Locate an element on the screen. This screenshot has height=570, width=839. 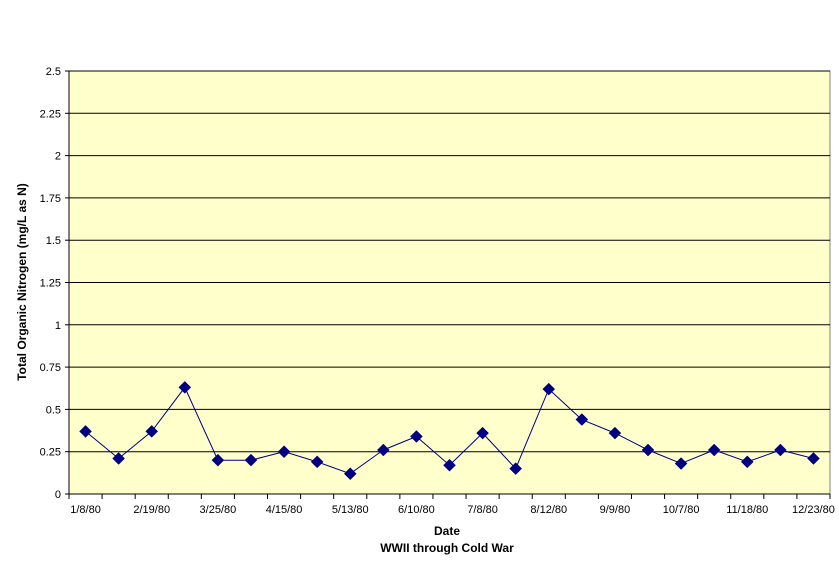
x-tick-label: 12/23/80 is located at coordinates (813, 510).